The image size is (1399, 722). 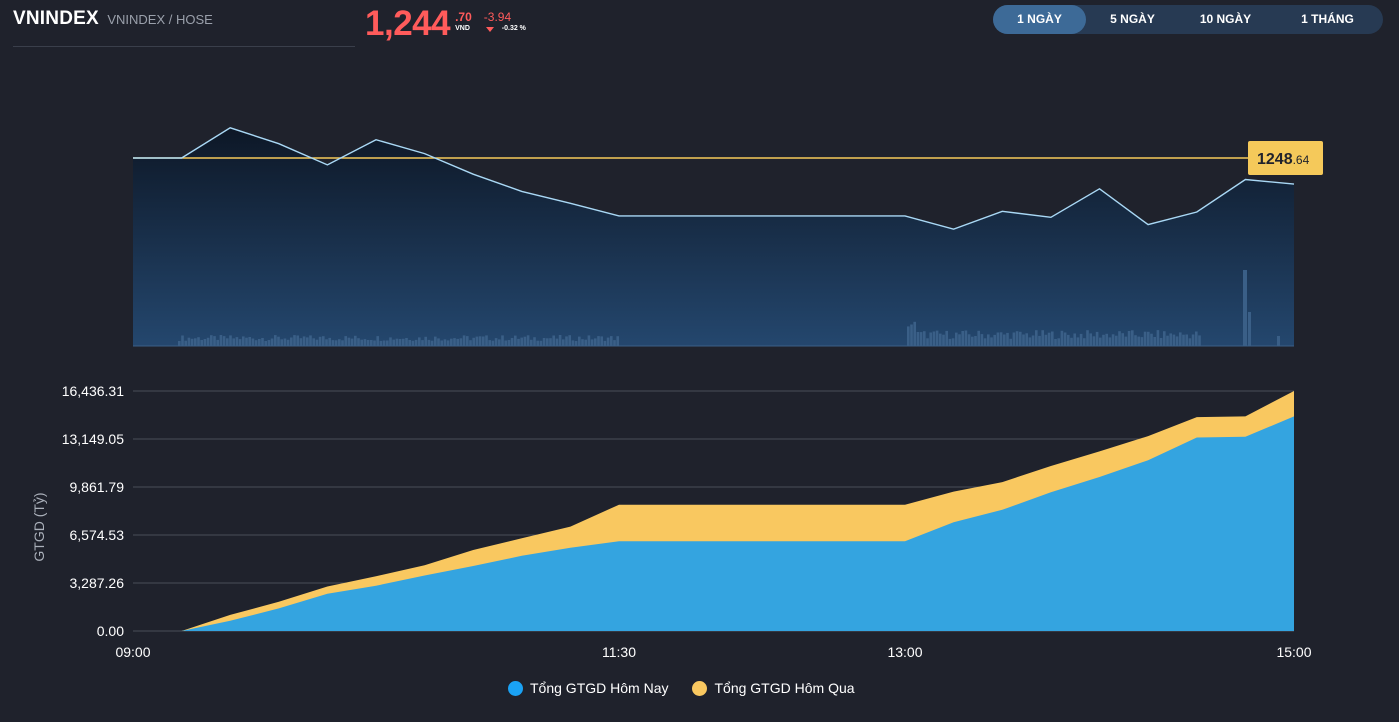 What do you see at coordinates (784, 688) in the screenshot?
I see `legend-yesterday-label: Tổng GTGD Hôm Qua` at bounding box center [784, 688].